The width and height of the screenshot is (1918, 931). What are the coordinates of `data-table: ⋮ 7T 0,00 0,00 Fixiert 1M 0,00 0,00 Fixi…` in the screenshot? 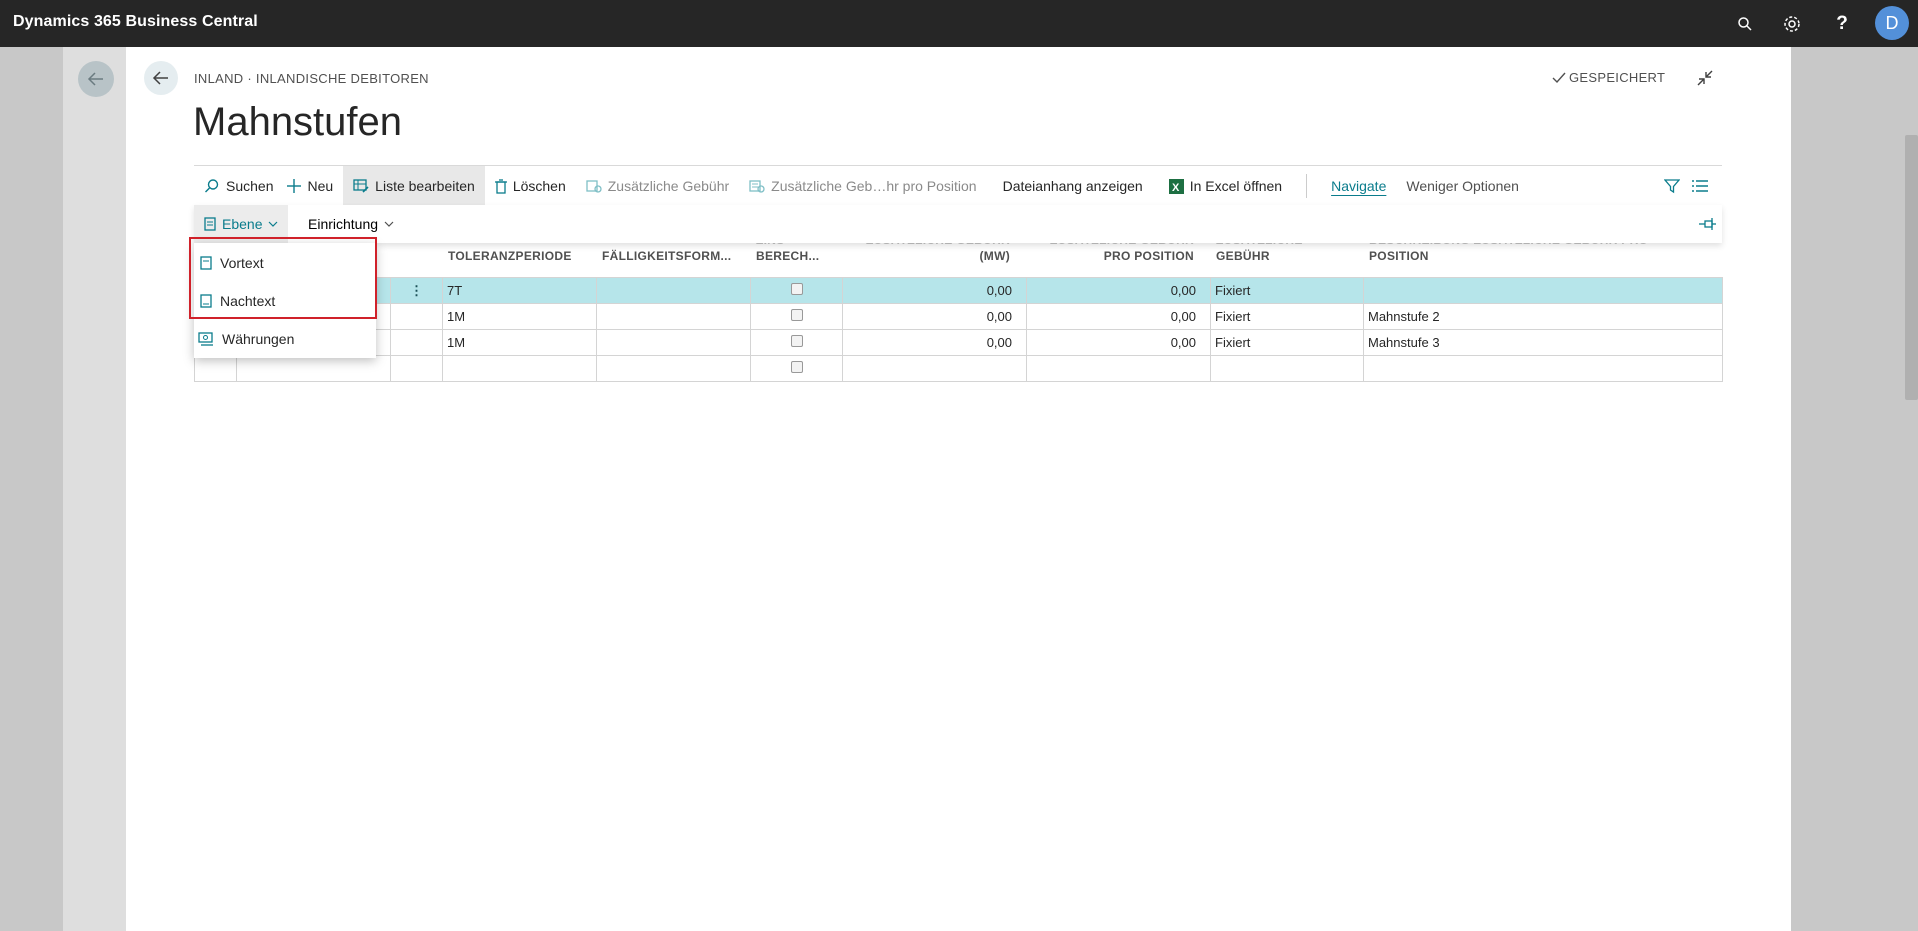 It's located at (958, 329).